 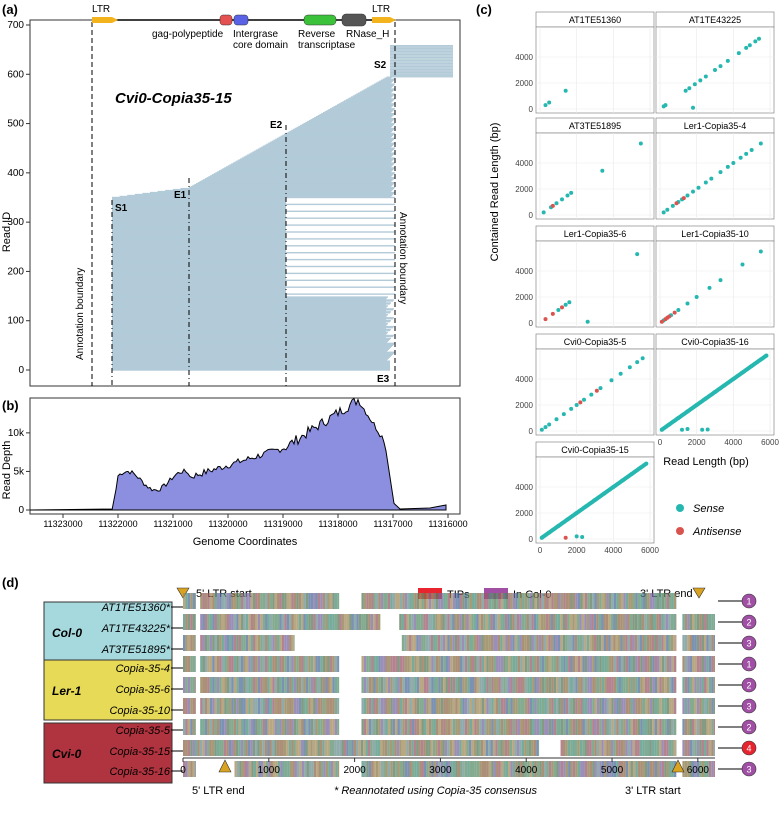 I want to click on facet-x-tick: 0, so click(x=660, y=442).